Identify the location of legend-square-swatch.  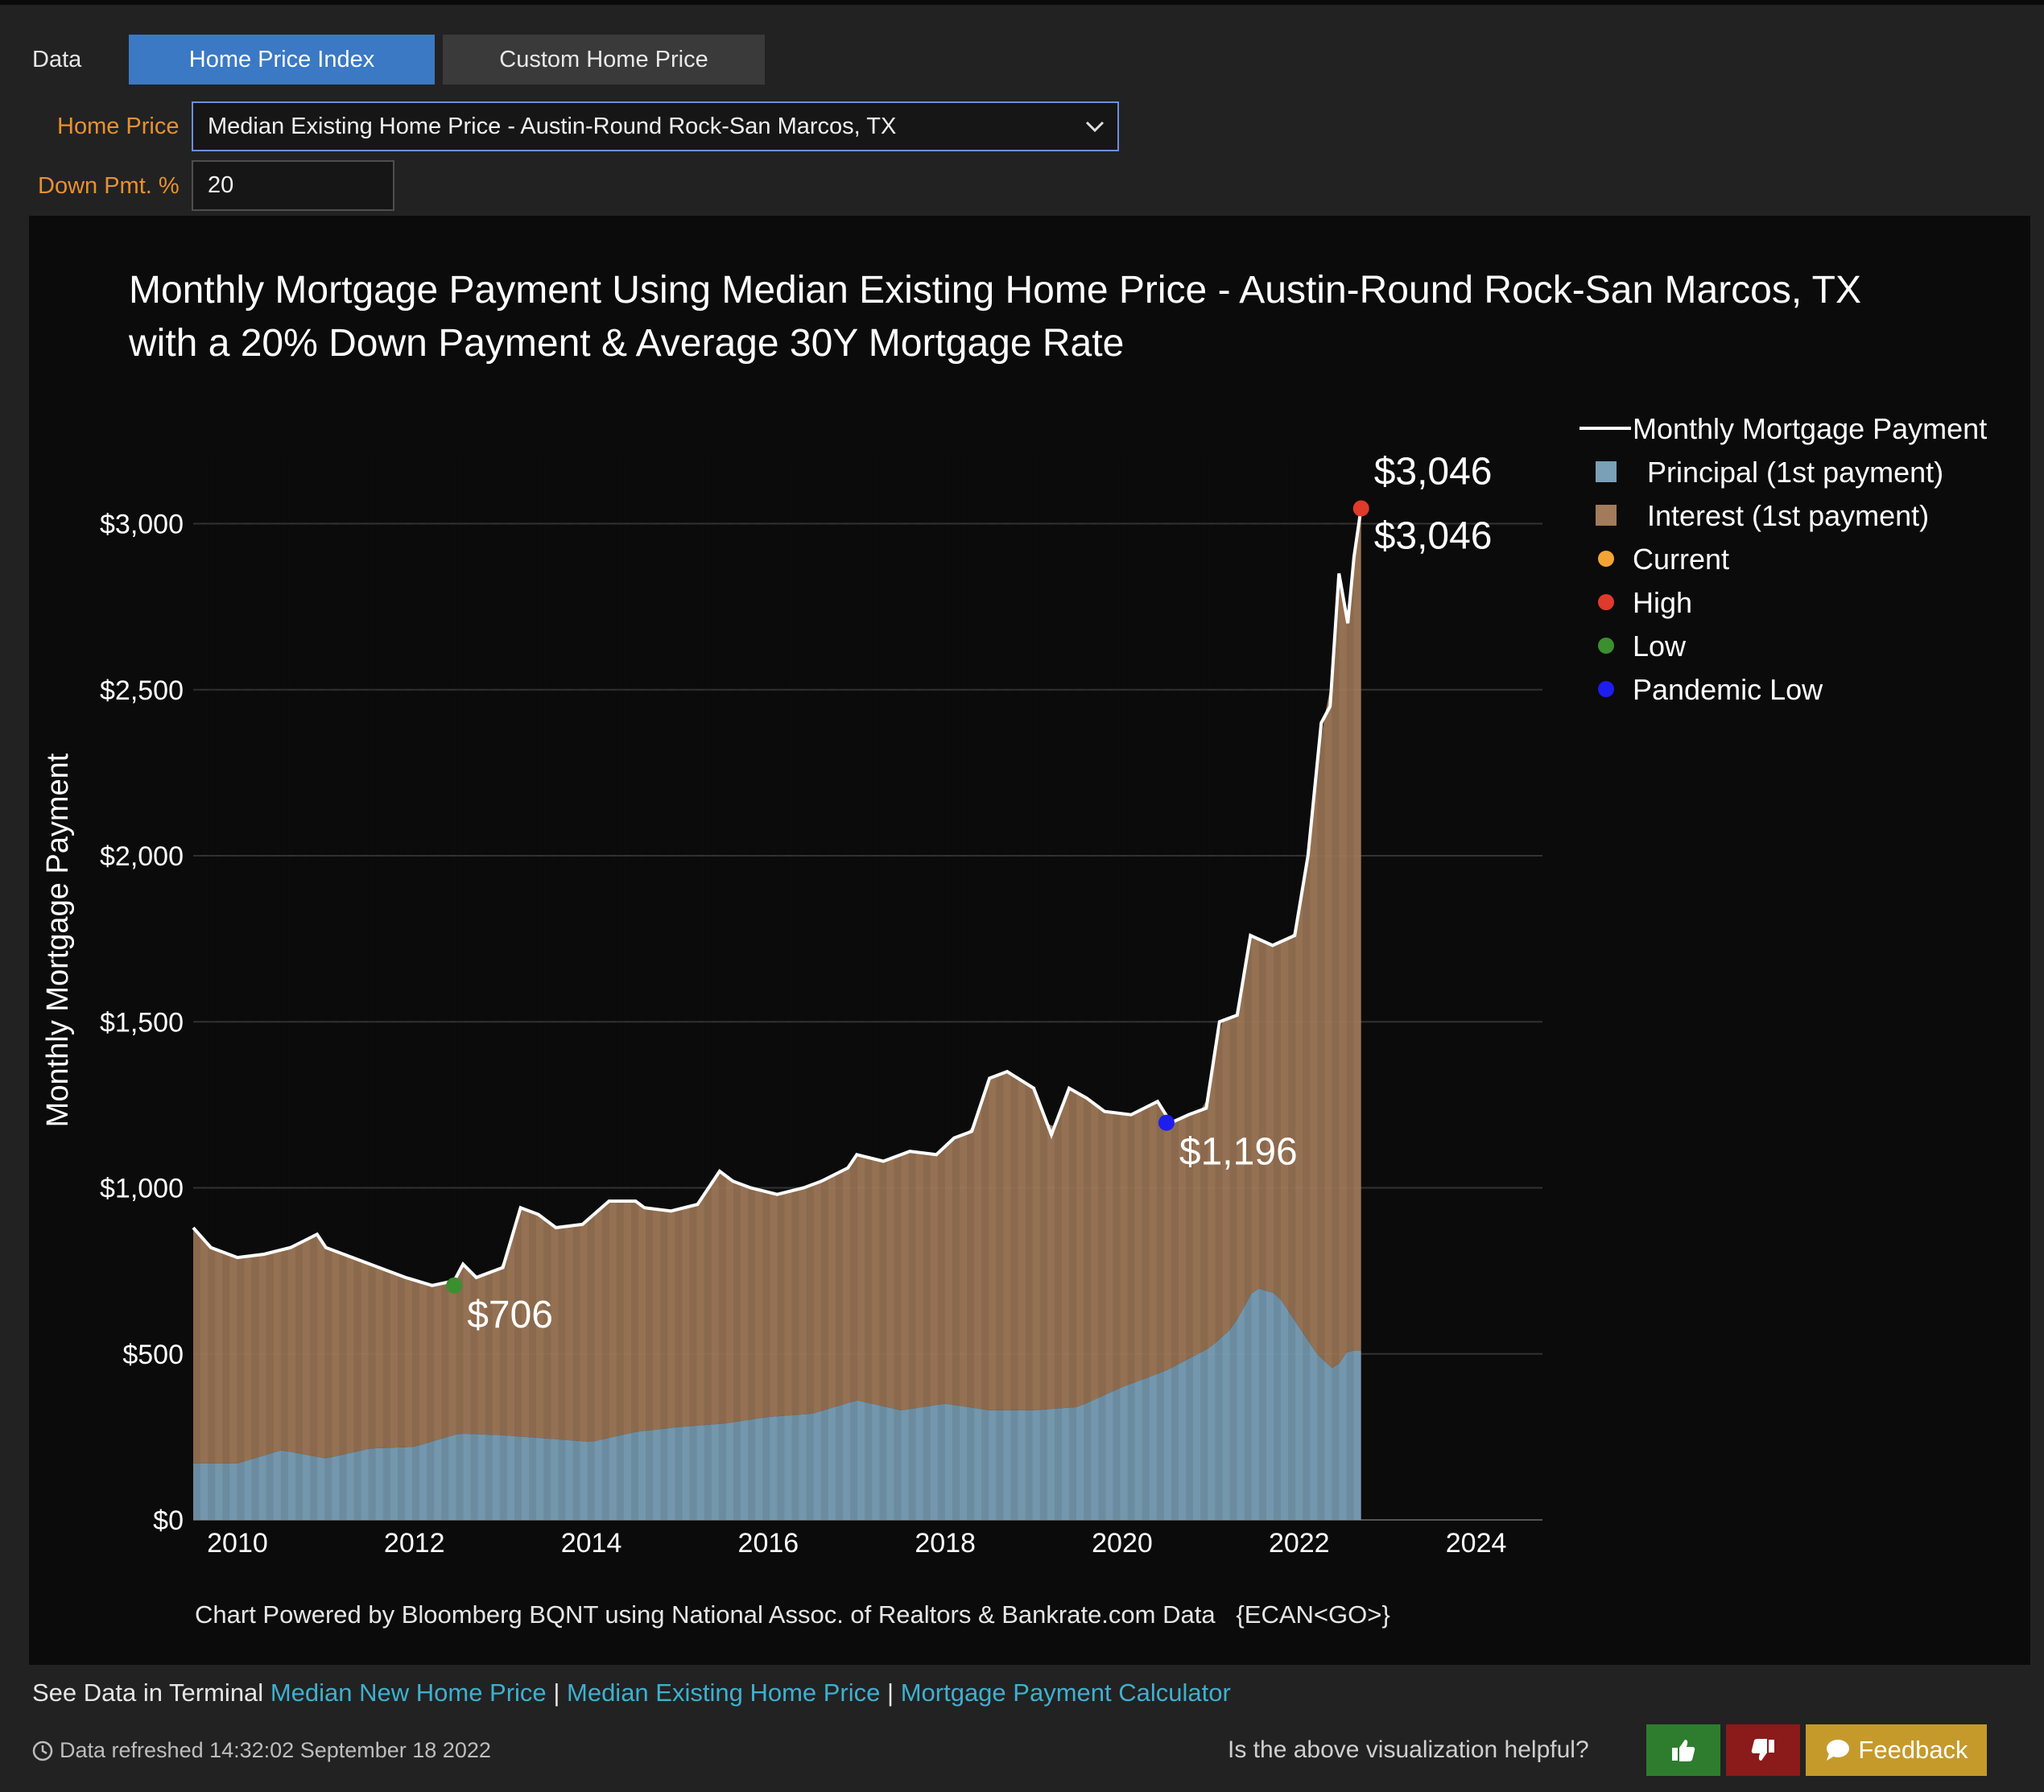
(1606, 471).